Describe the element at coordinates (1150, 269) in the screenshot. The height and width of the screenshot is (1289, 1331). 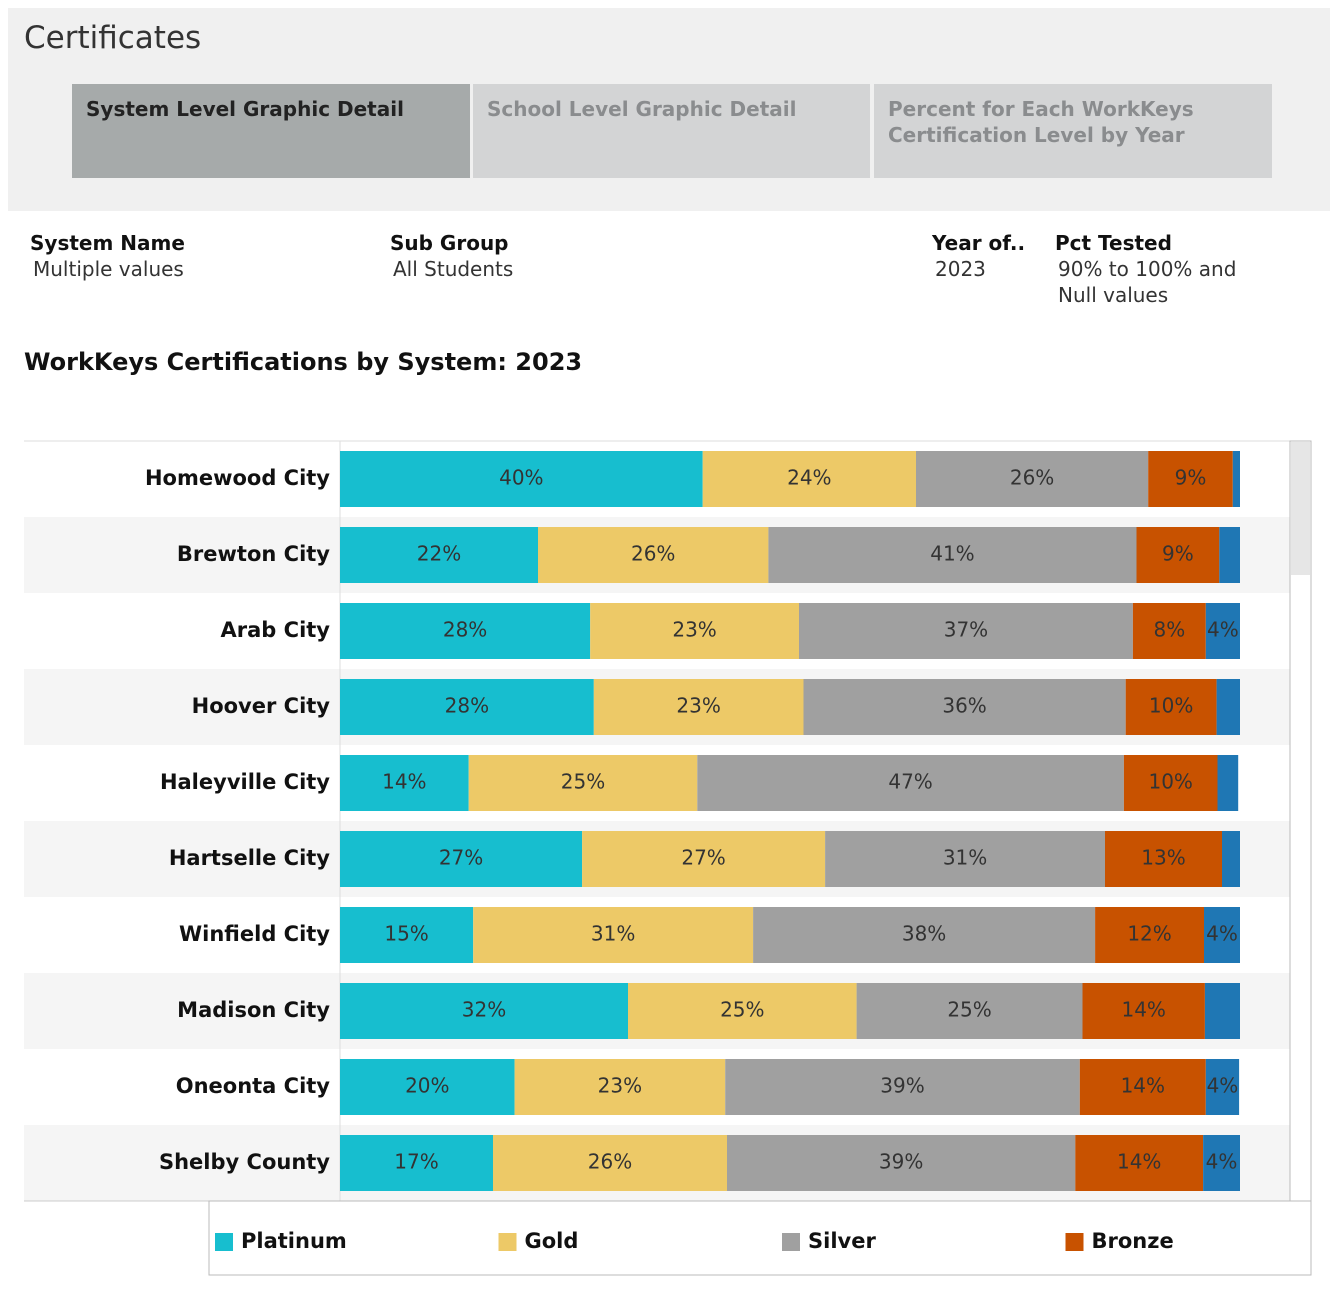
I see `filter: Pct Tested 90% to 100% and Null values` at that location.